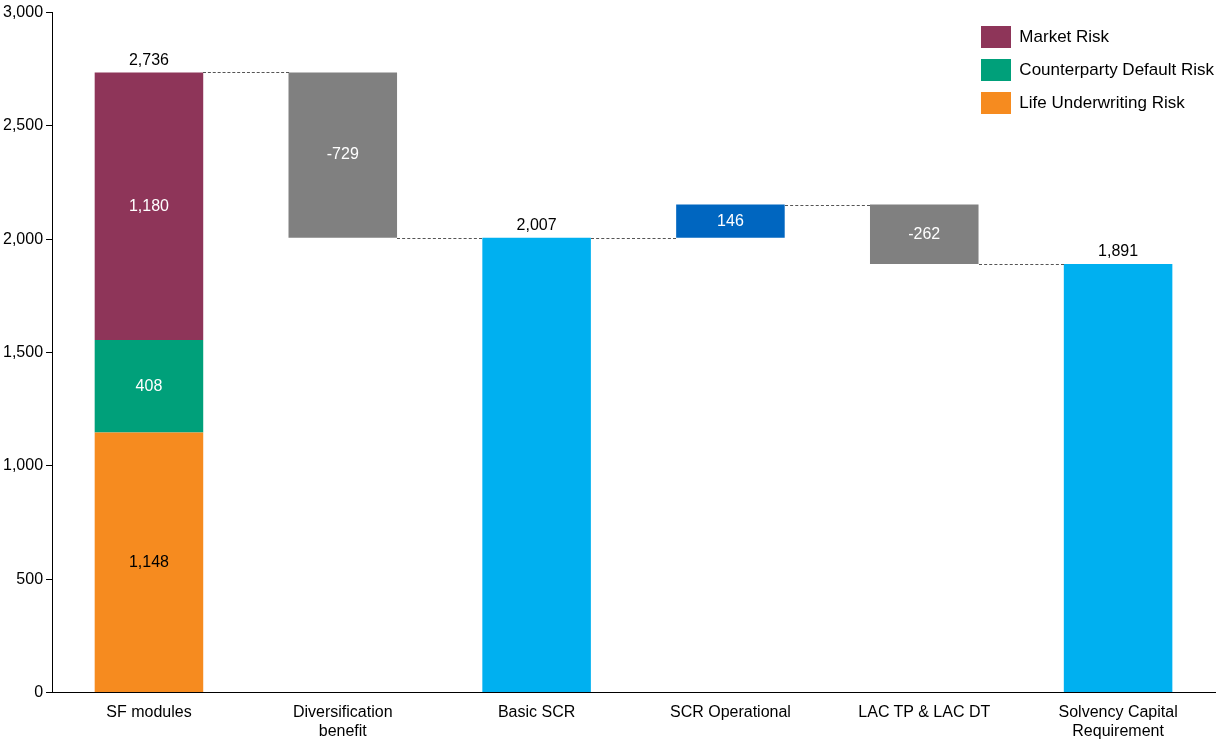 The image size is (1220, 751). I want to click on data-label: 1,891, so click(1118, 251).